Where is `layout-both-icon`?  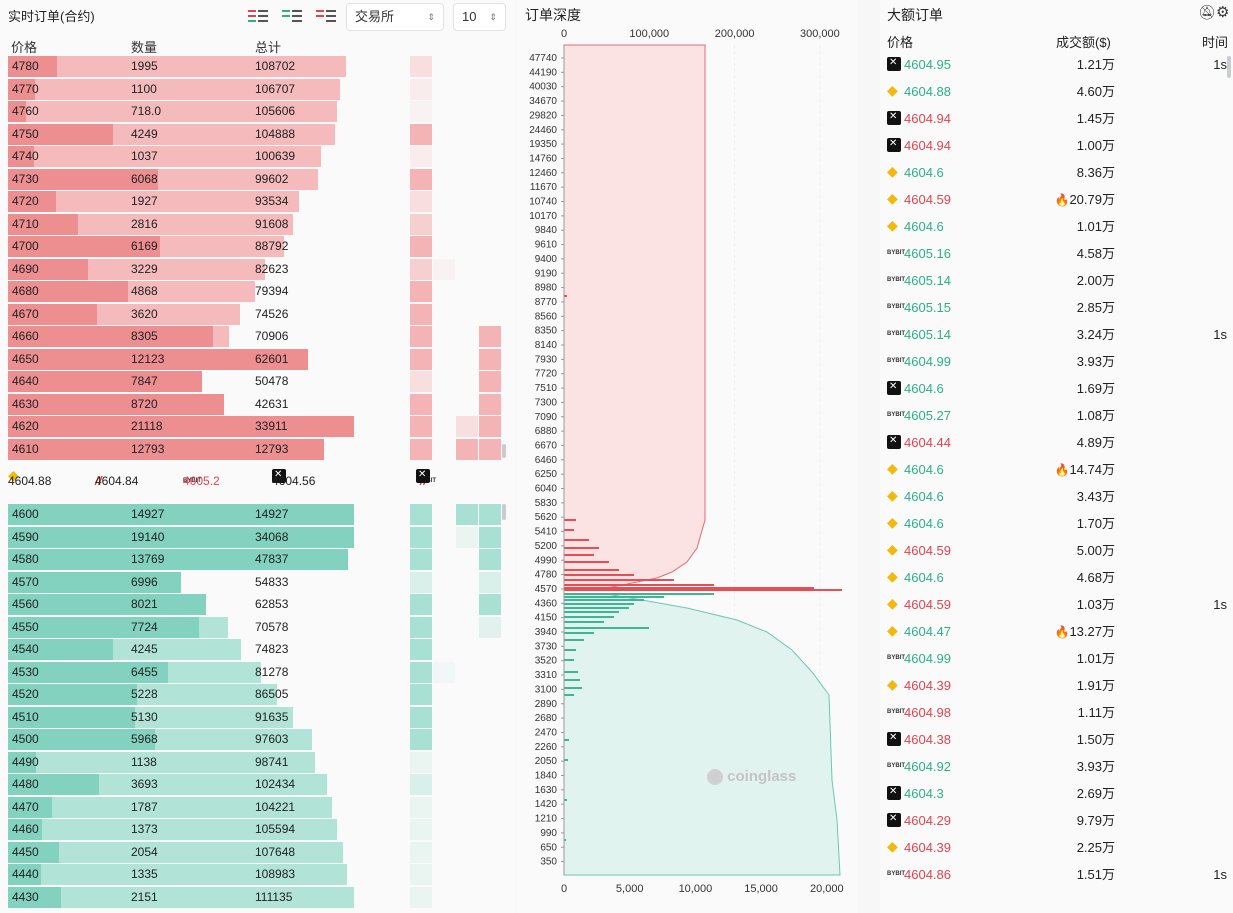 layout-both-icon is located at coordinates (258, 16).